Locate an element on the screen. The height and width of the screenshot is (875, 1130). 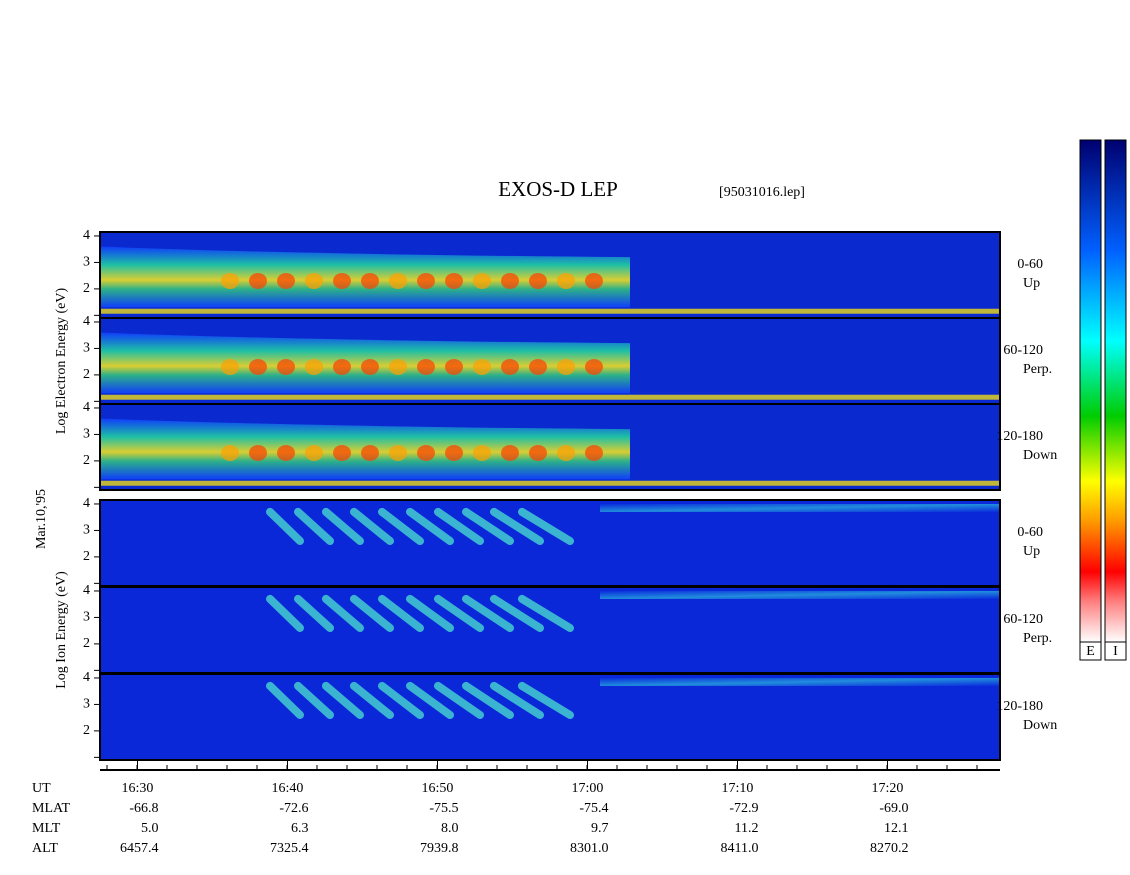
orbit-value: 8270.2 is located at coordinates (889, 848).